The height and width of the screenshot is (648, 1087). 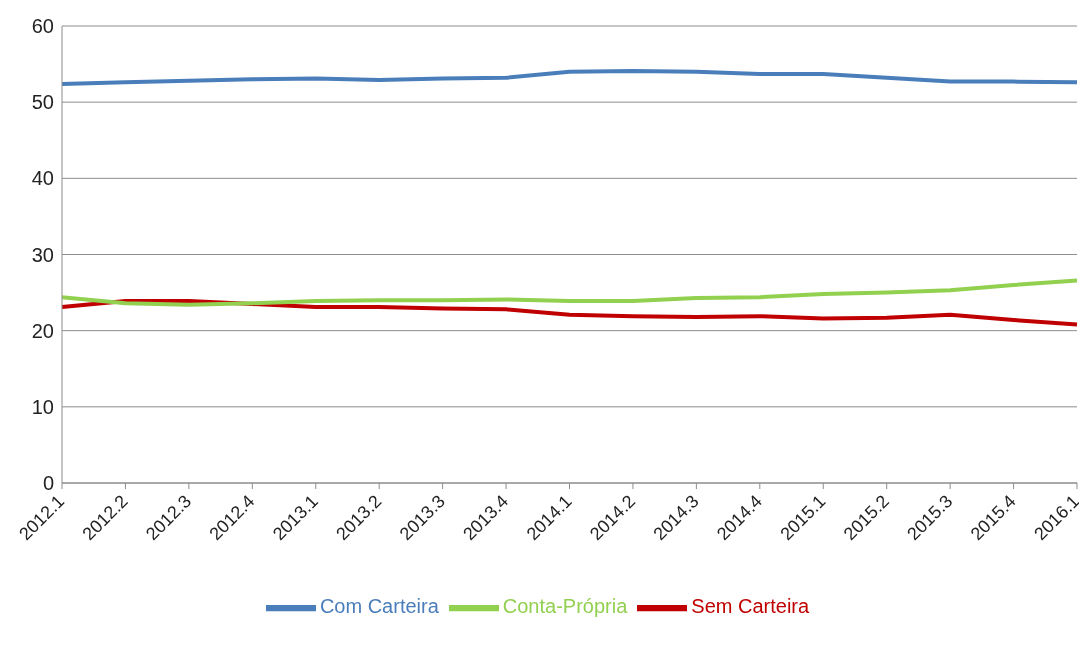 I want to click on y-tick-label: 20, so click(x=42, y=330).